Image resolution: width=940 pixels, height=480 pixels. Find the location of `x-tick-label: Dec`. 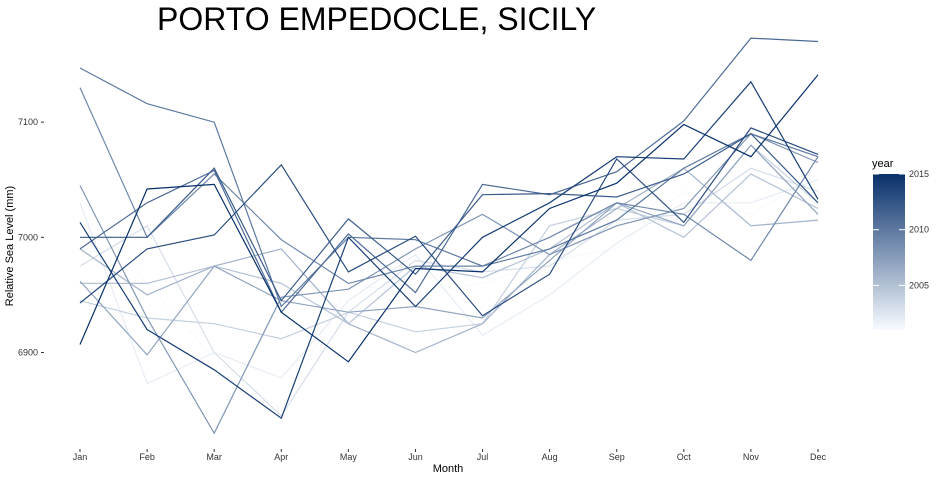

x-tick-label: Dec is located at coordinates (818, 457).